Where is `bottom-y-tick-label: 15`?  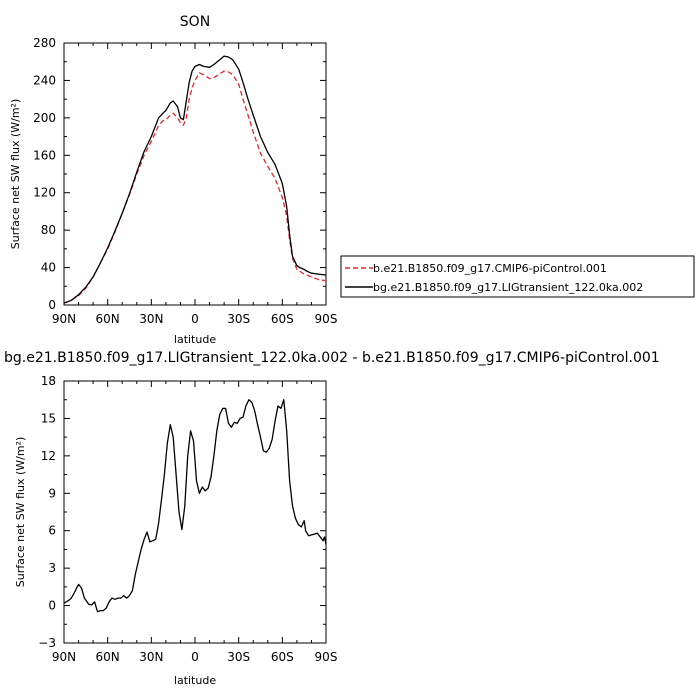 bottom-y-tick-label: 15 is located at coordinates (48, 418).